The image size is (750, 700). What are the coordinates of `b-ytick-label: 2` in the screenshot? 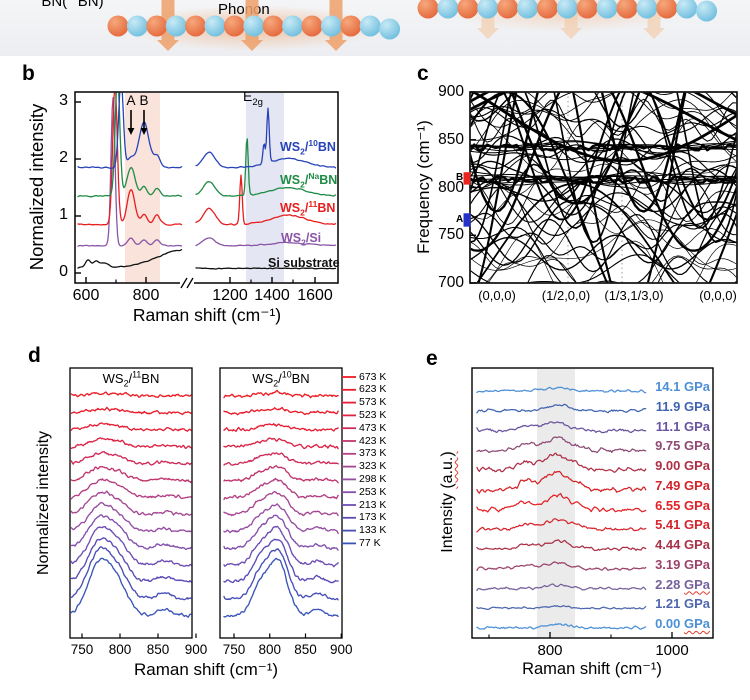 It's located at (63, 157).